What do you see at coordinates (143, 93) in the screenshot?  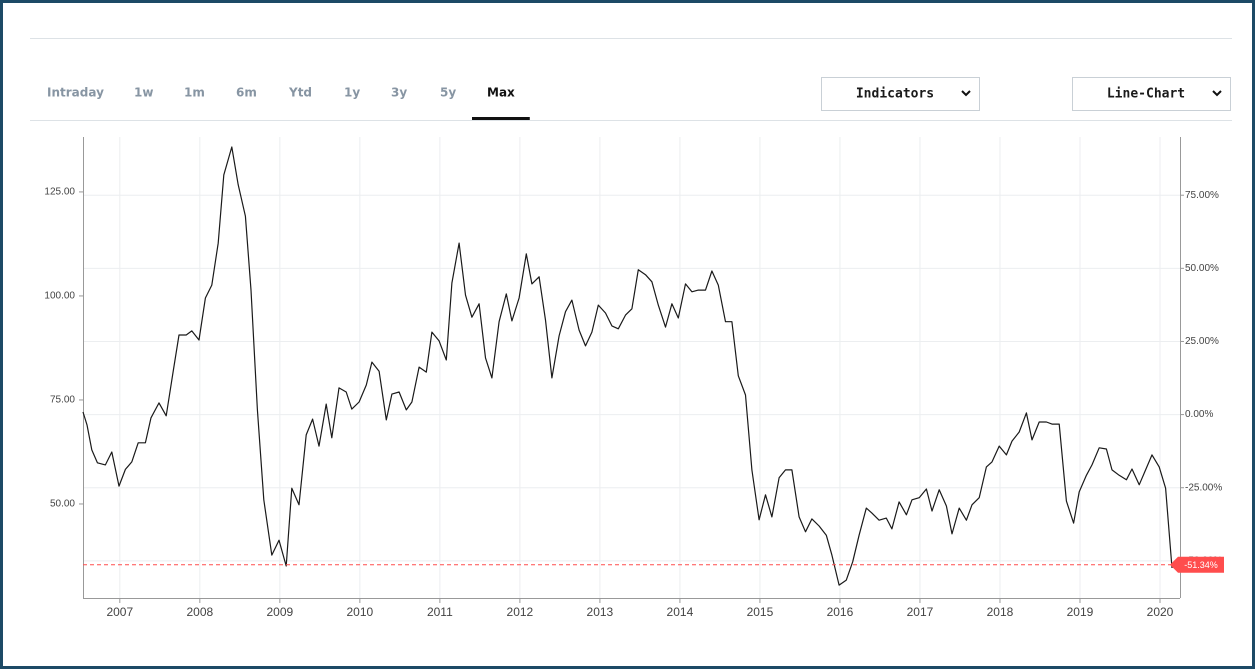 I see `range-tab: 1w` at bounding box center [143, 93].